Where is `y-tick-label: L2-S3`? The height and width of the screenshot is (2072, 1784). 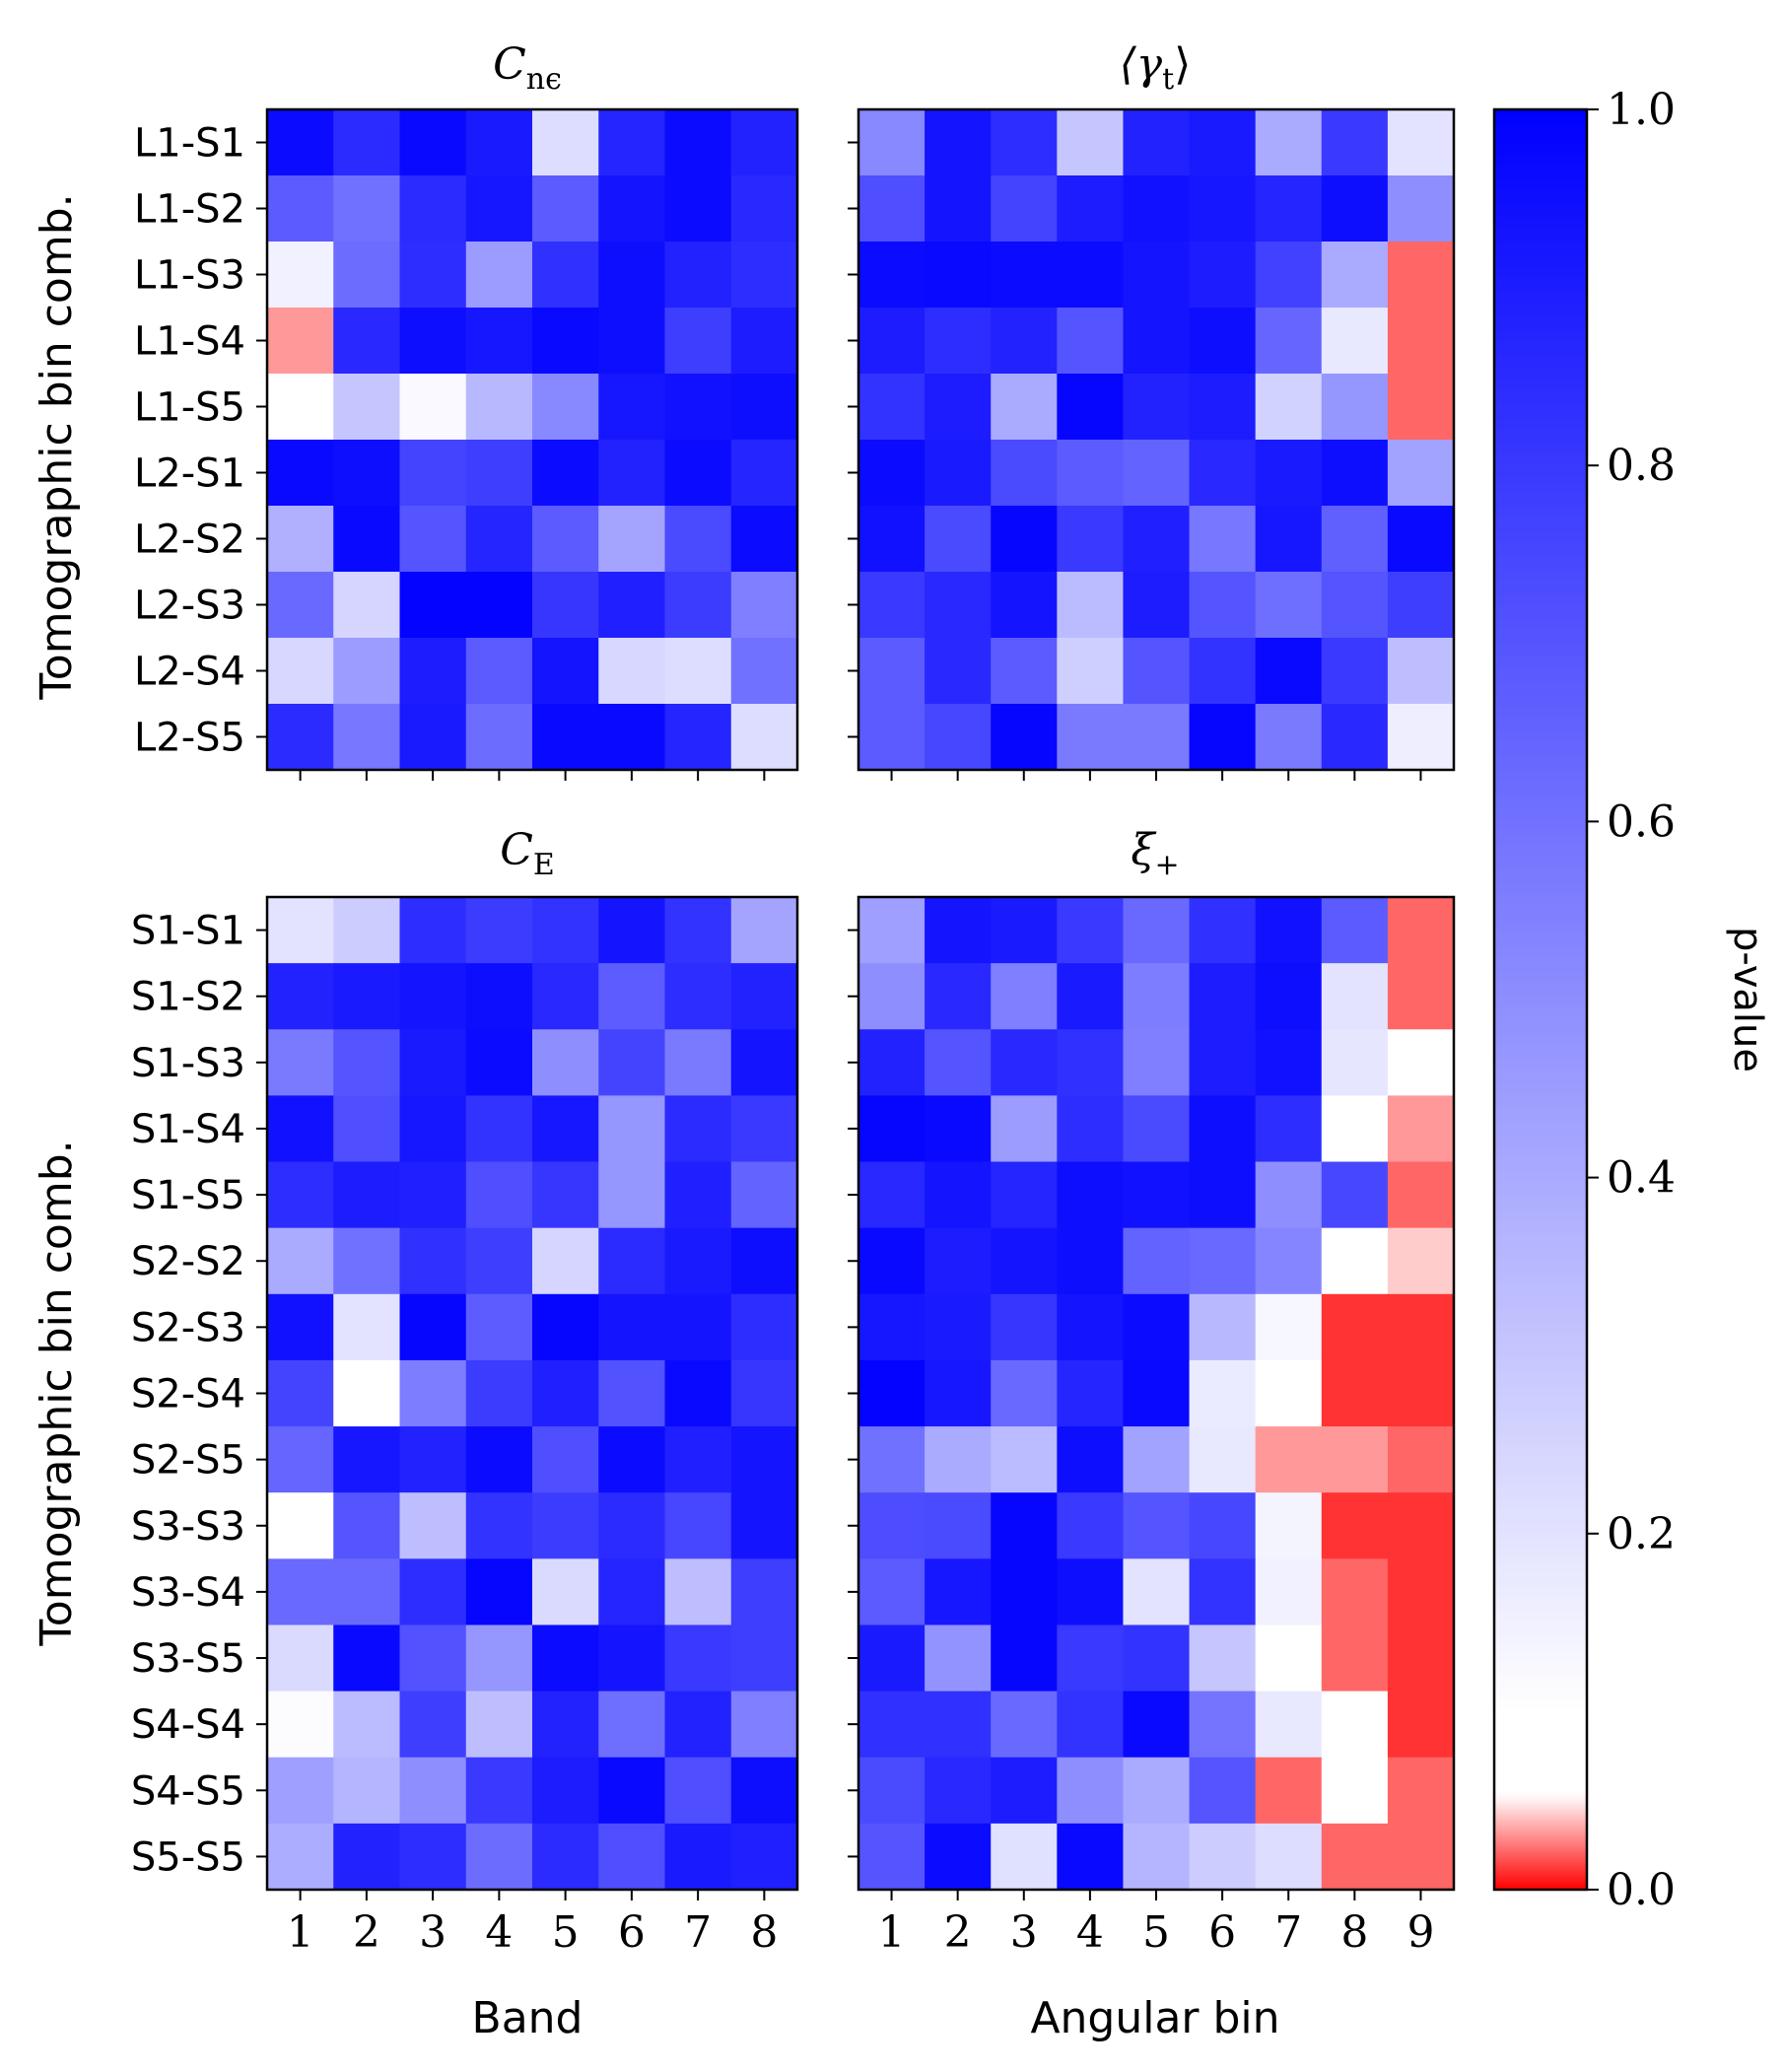
y-tick-label: L2-S3 is located at coordinates (190, 606).